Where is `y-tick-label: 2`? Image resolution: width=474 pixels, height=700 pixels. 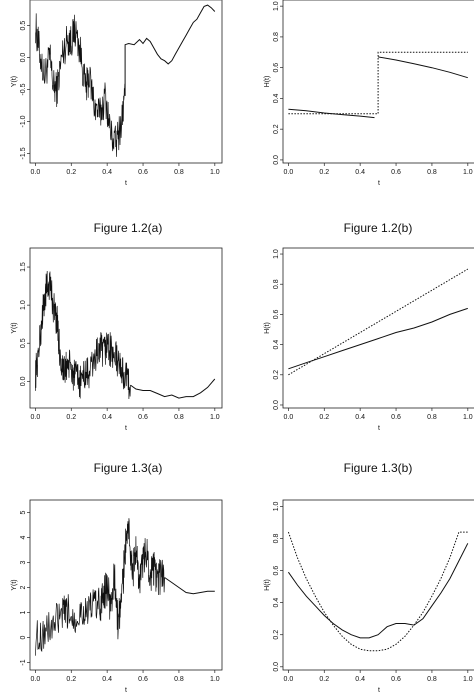 y-tick-label: 2 is located at coordinates (23, 587).